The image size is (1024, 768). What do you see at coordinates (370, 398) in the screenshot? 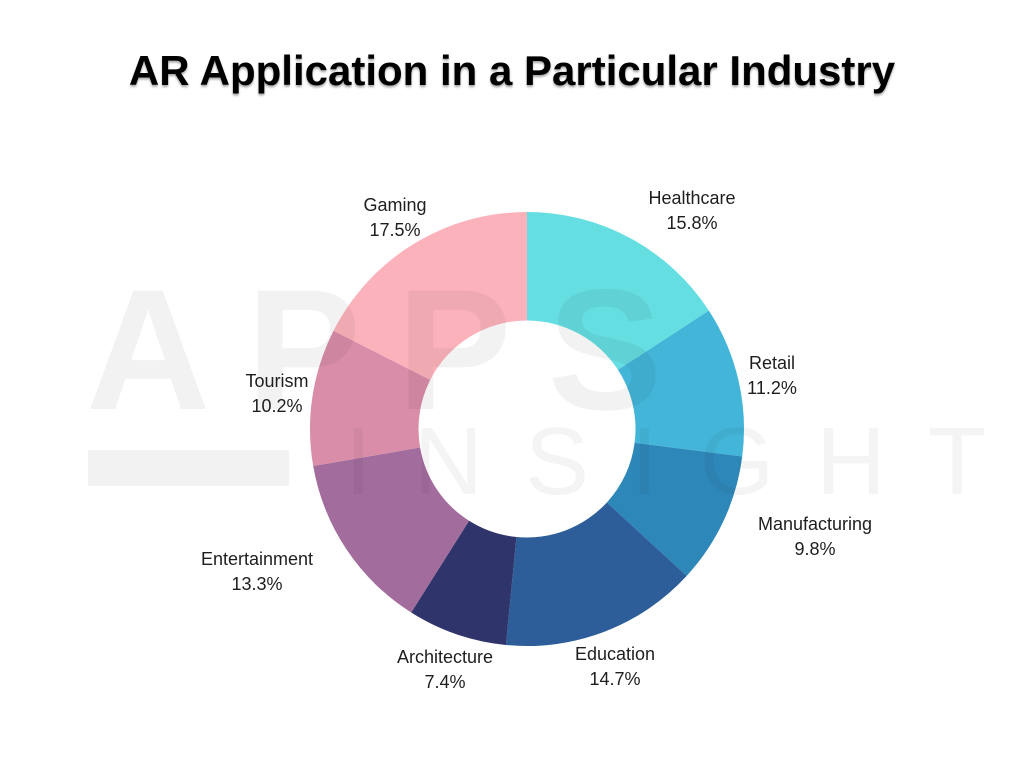
I see `slice-tourism` at bounding box center [370, 398].